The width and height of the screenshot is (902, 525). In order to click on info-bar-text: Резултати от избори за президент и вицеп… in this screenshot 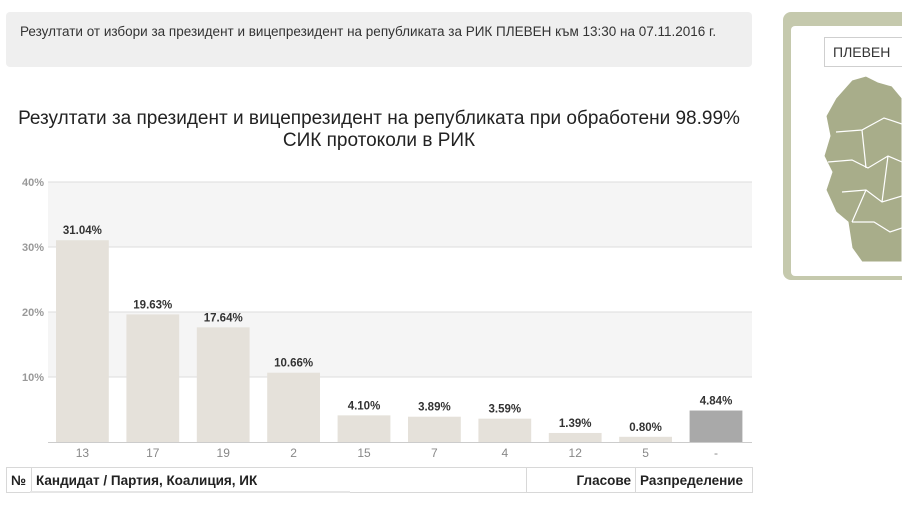, I will do `click(368, 31)`.